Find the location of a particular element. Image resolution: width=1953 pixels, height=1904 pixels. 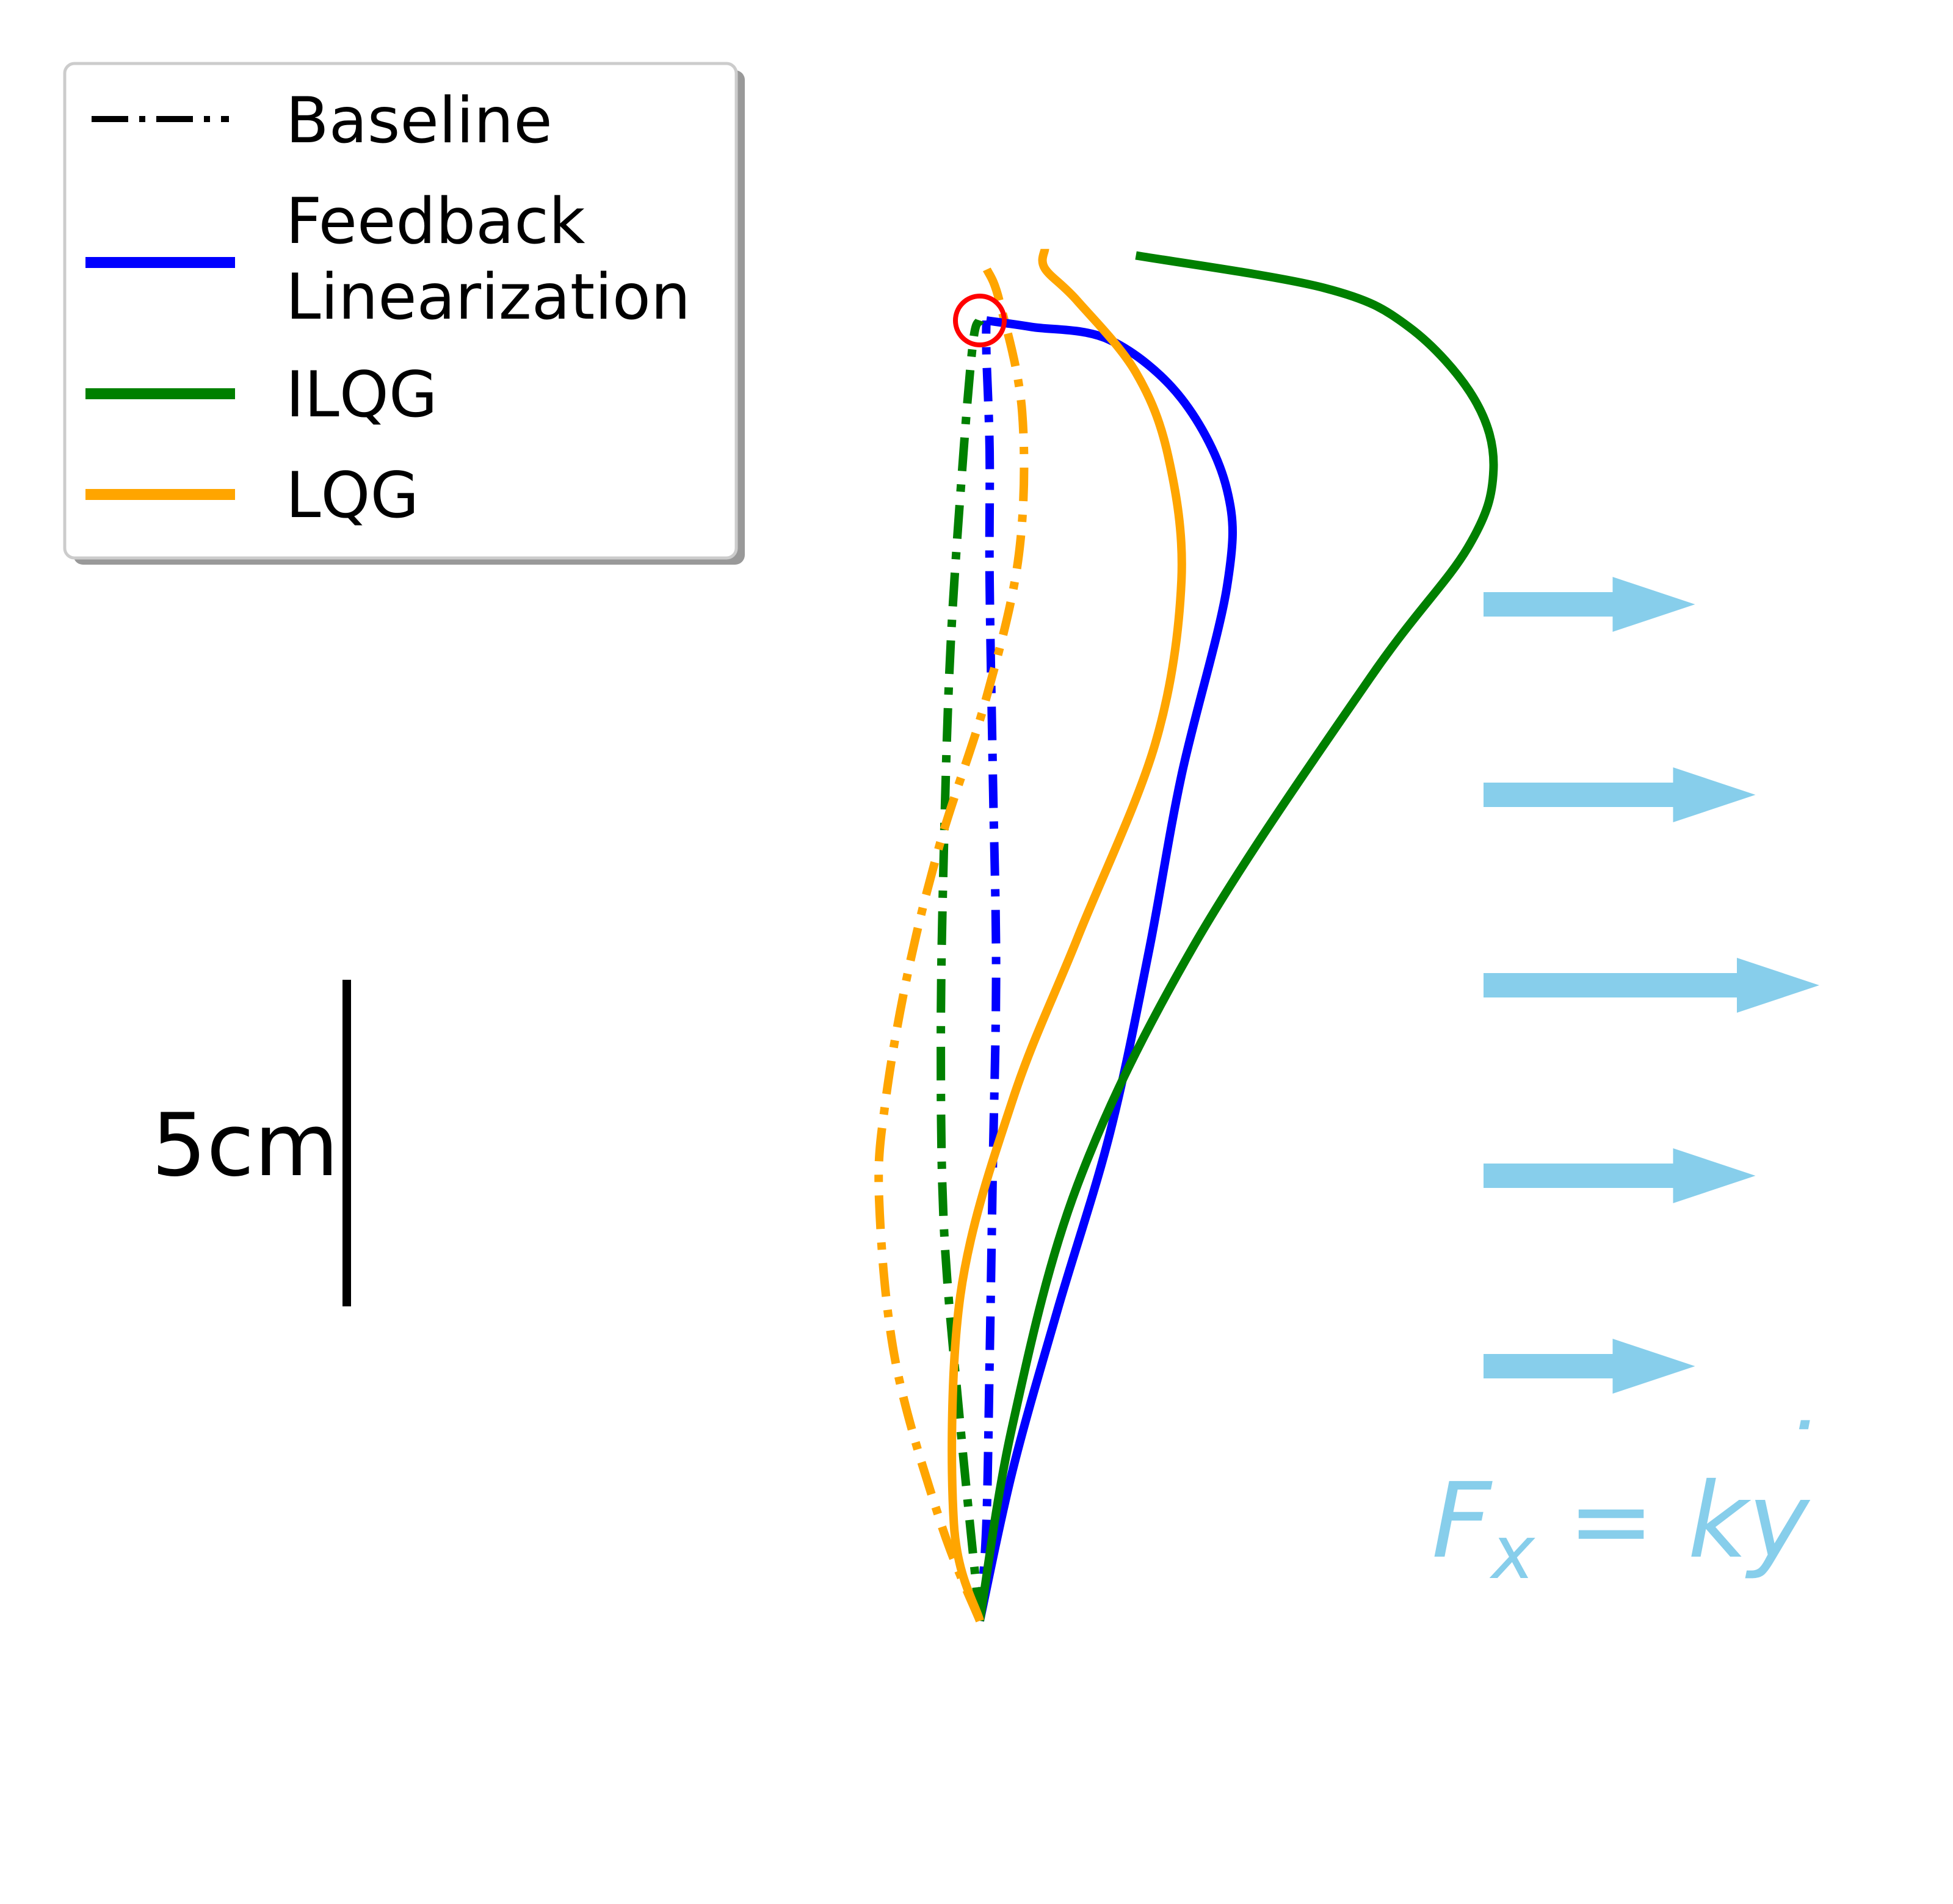

trajectory-baseline-feedback-linearization is located at coordinates (988, 970).